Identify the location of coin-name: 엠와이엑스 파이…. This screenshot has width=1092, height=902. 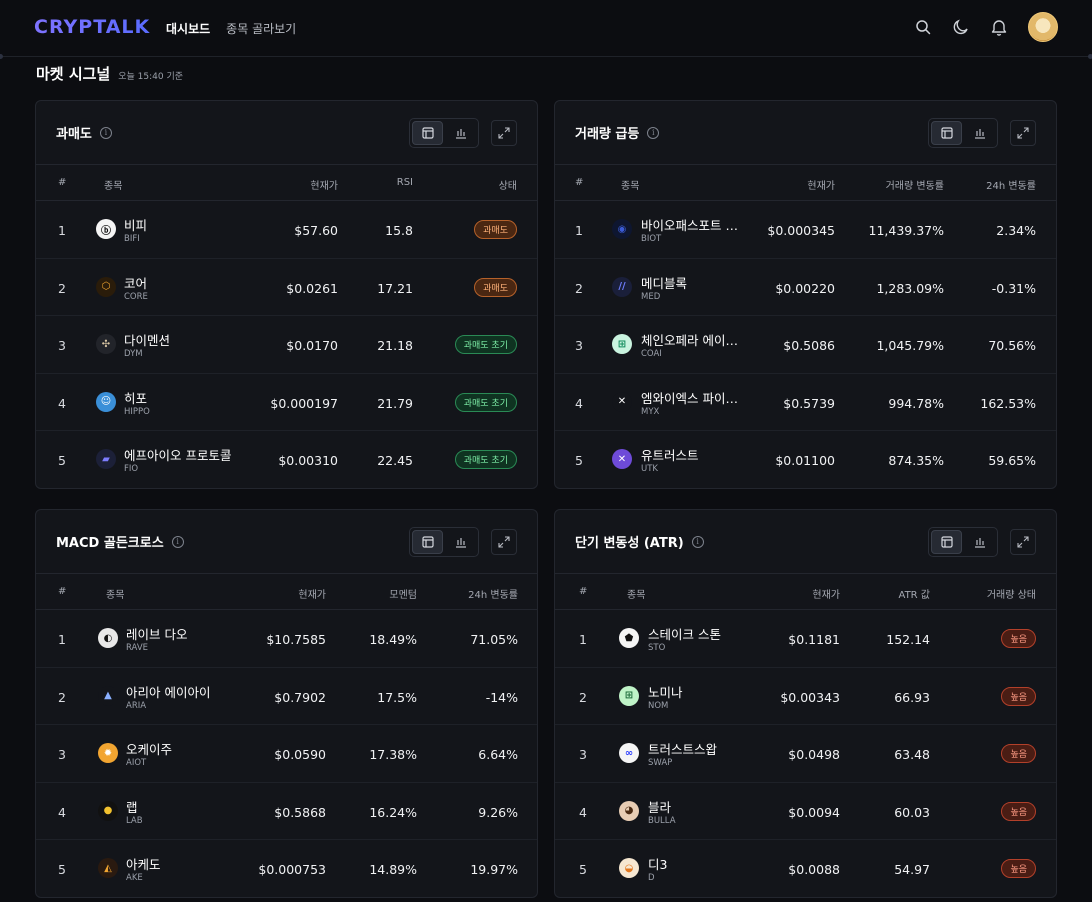
(689, 398).